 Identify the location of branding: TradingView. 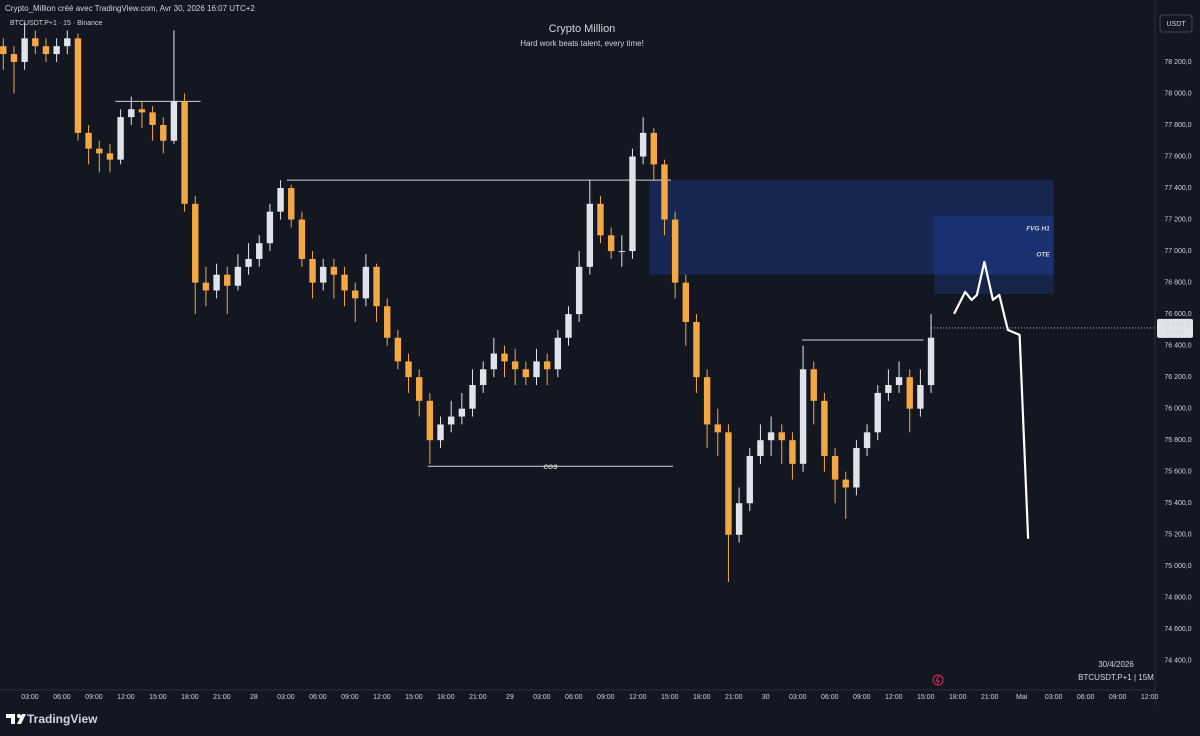
(62, 719).